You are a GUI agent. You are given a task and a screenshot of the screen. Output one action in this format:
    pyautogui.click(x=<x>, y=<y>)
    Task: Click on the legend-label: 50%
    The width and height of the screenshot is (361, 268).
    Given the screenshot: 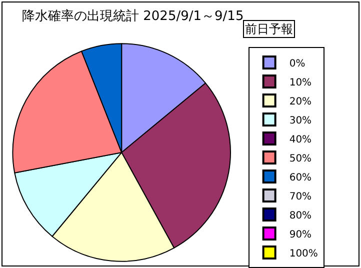 What is the action you would take?
    pyautogui.click(x=300, y=158)
    